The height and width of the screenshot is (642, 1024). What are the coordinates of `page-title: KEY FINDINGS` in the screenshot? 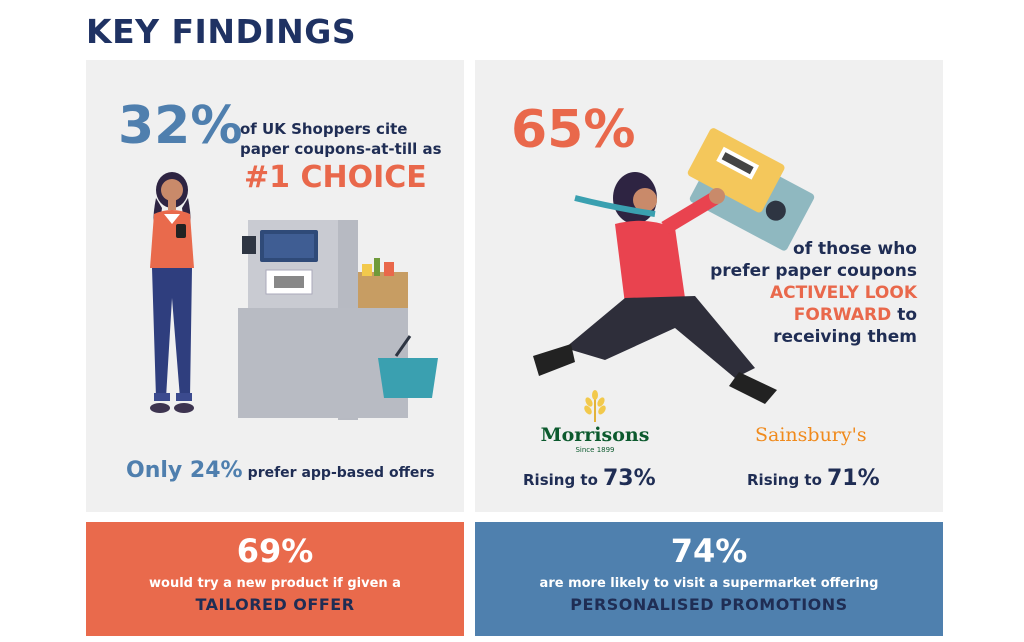 It's located at (221, 31).